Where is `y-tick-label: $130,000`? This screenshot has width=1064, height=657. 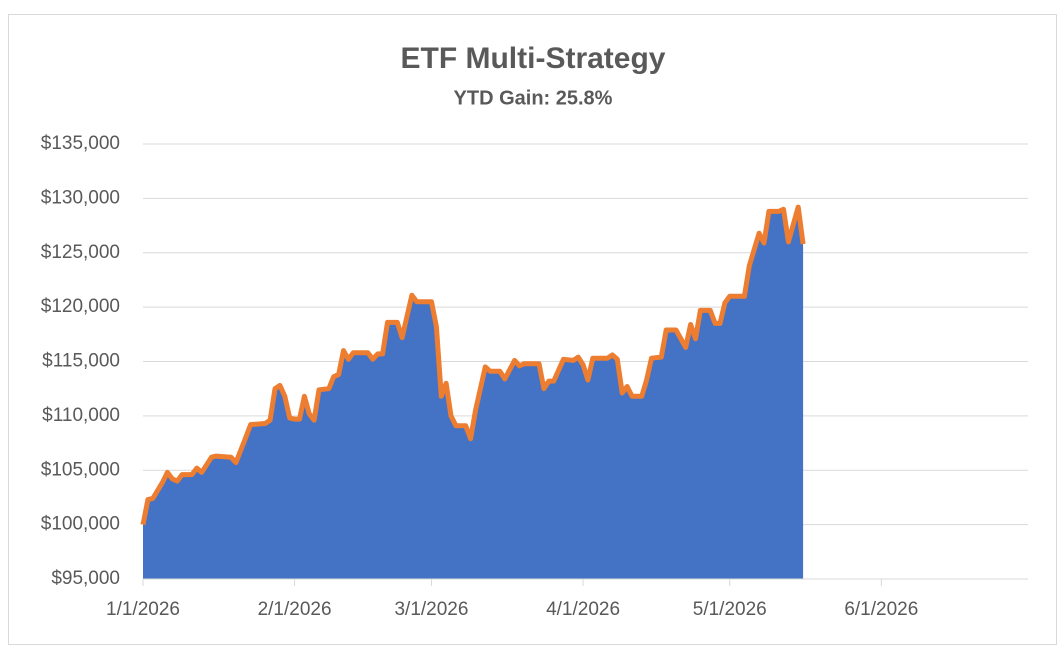
y-tick-label: $130,000 is located at coordinates (80, 197).